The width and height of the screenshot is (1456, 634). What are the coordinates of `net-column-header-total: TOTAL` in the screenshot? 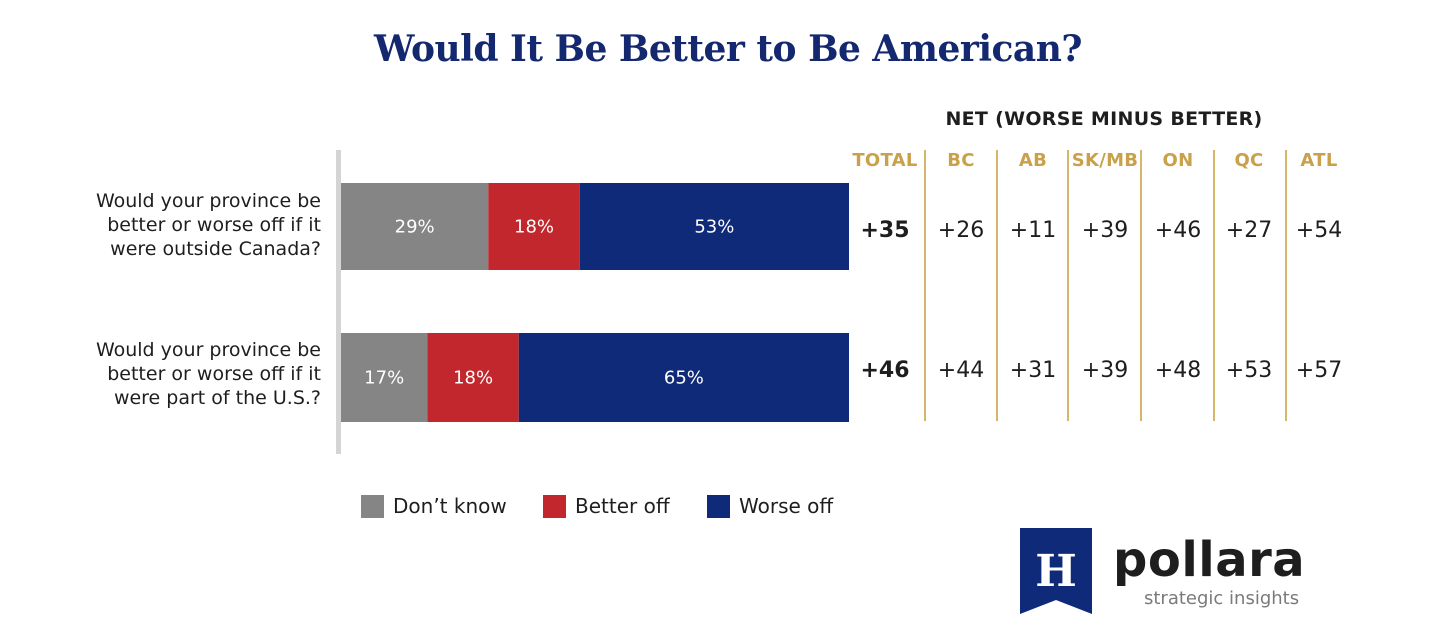 It's located at (885, 160).